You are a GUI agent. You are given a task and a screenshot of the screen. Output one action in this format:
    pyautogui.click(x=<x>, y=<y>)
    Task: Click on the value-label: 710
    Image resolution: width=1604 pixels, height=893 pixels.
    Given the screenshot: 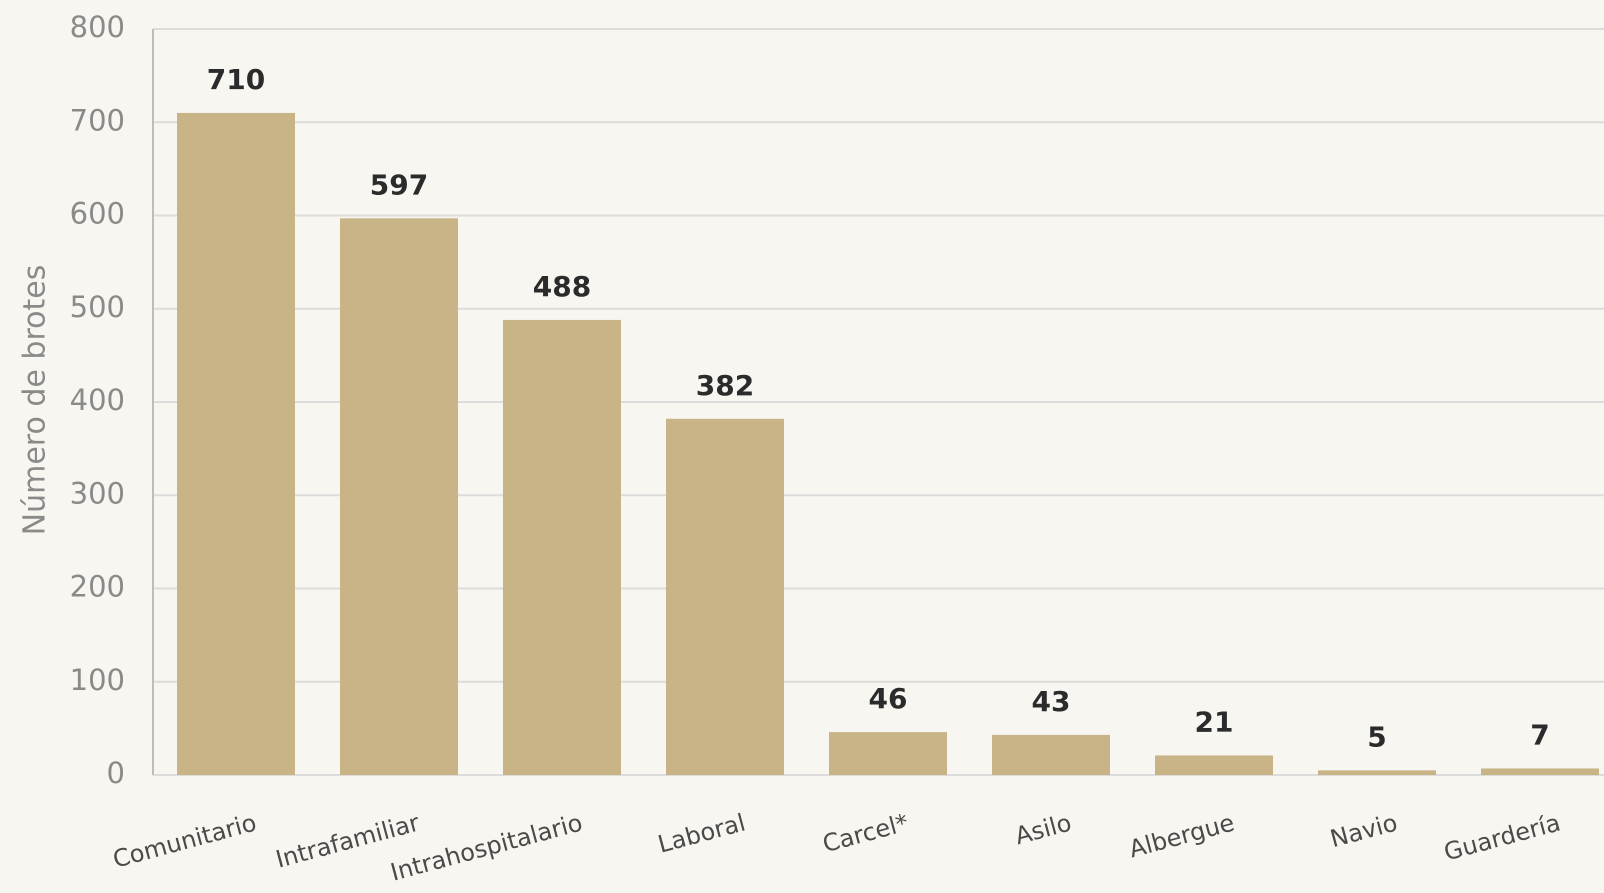 What is the action you would take?
    pyautogui.click(x=236, y=79)
    